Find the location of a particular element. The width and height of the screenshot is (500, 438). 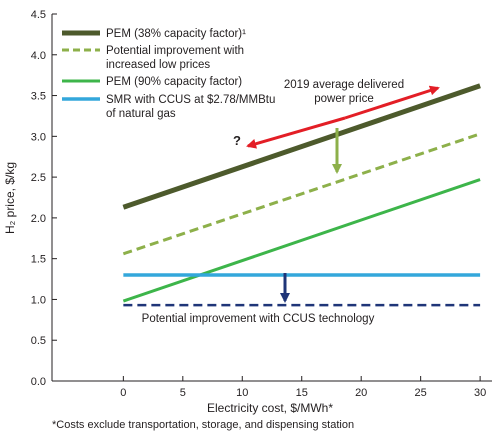

x-tick-label: 5 is located at coordinates (183, 393).